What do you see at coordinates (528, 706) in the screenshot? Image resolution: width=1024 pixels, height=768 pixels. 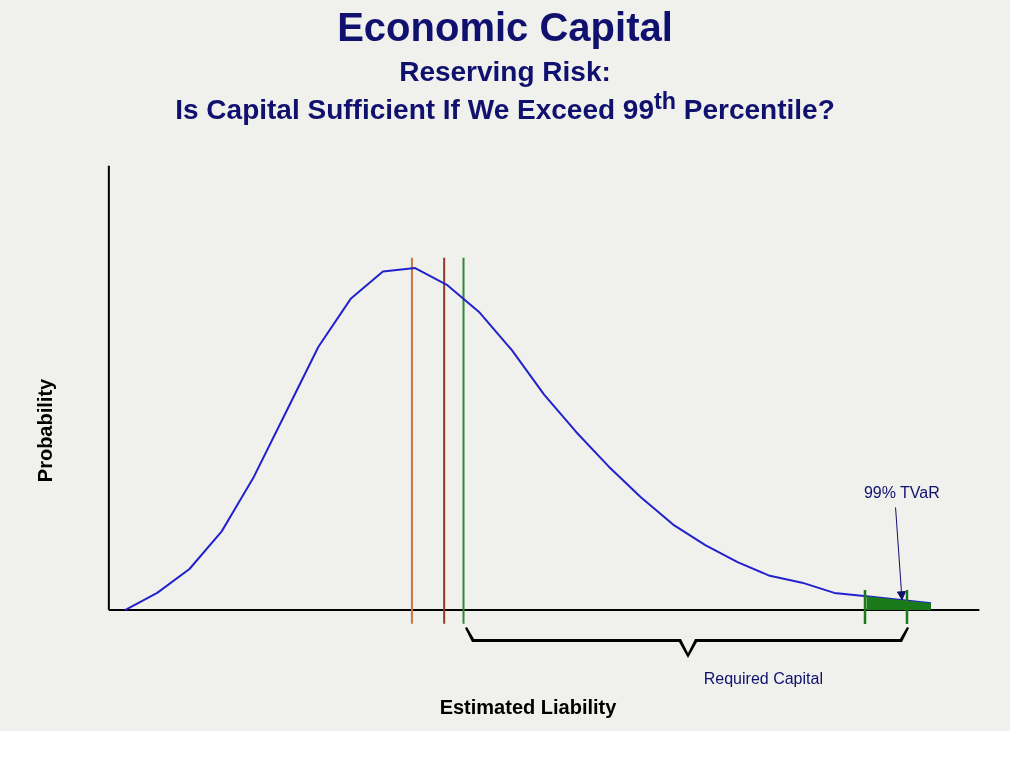 I see `x-axis-title: Estimated Liability` at bounding box center [528, 706].